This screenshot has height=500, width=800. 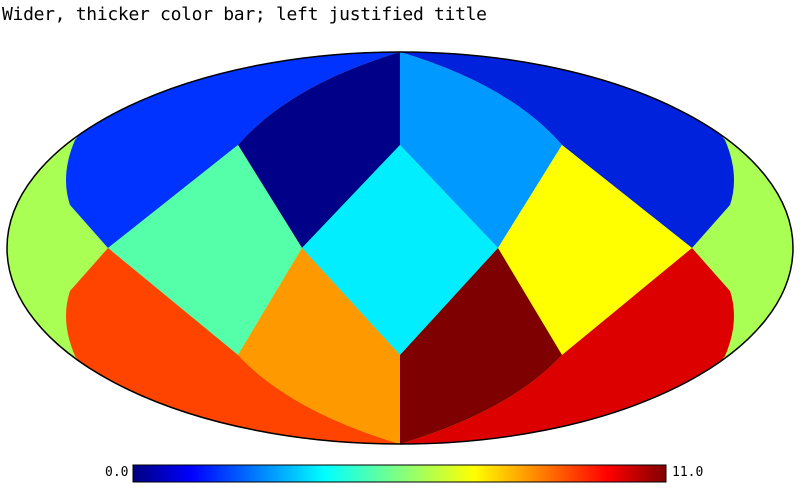 What do you see at coordinates (688, 472) in the screenshot?
I see `colorbar-max-label: 11.0` at bounding box center [688, 472].